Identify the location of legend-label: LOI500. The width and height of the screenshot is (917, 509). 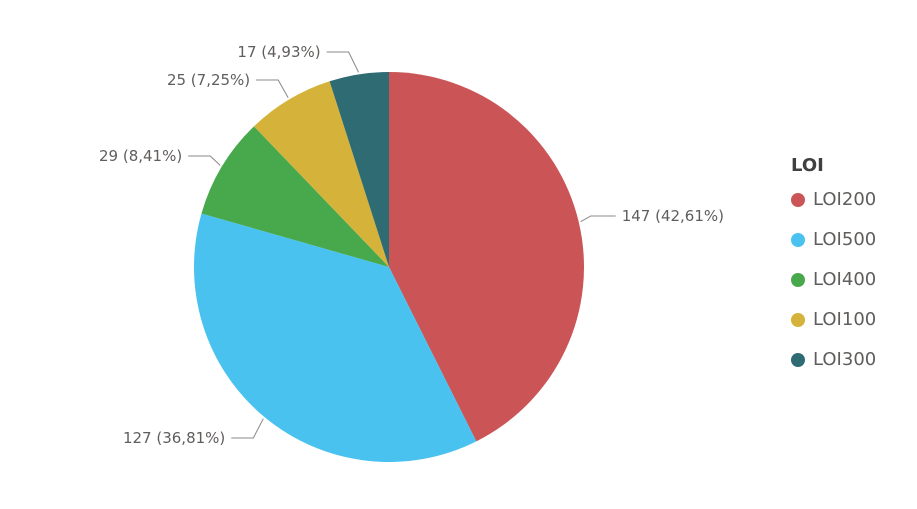
(845, 239).